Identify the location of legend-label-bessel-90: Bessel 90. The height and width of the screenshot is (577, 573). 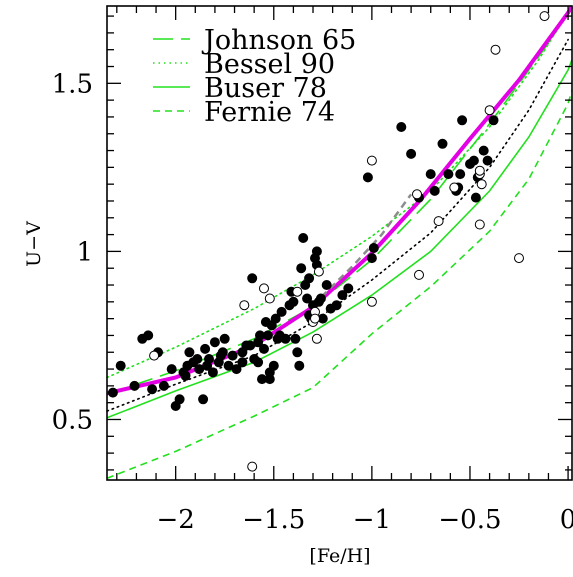
(269, 64).